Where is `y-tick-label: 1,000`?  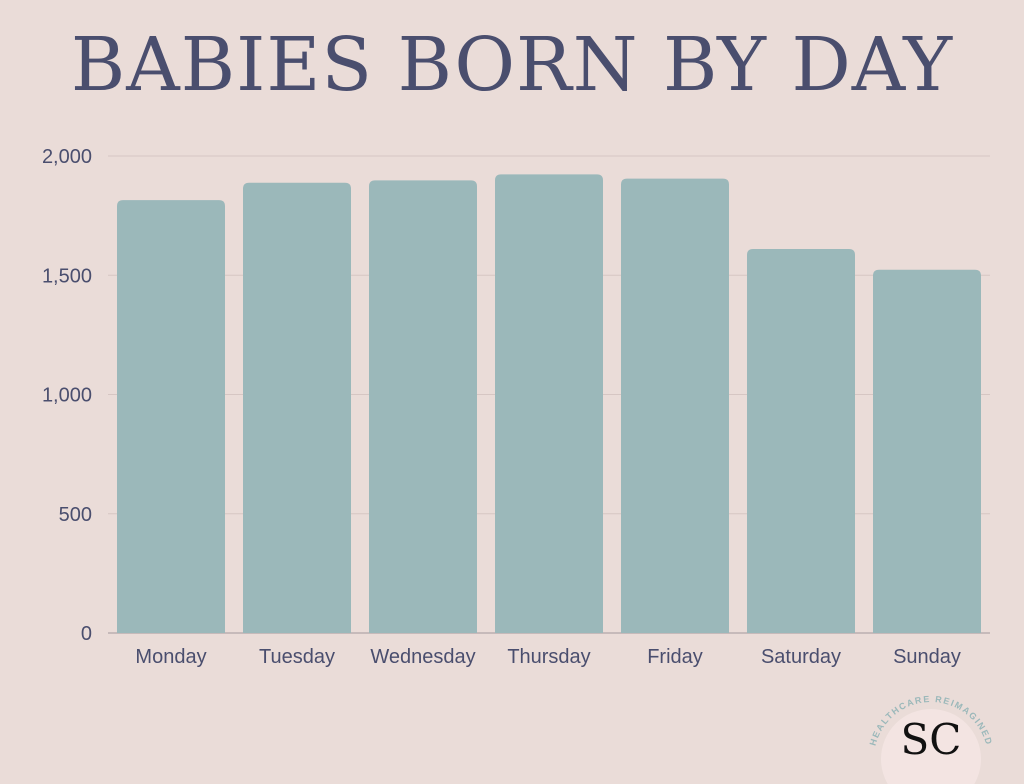
y-tick-label: 1,000 is located at coordinates (67, 396).